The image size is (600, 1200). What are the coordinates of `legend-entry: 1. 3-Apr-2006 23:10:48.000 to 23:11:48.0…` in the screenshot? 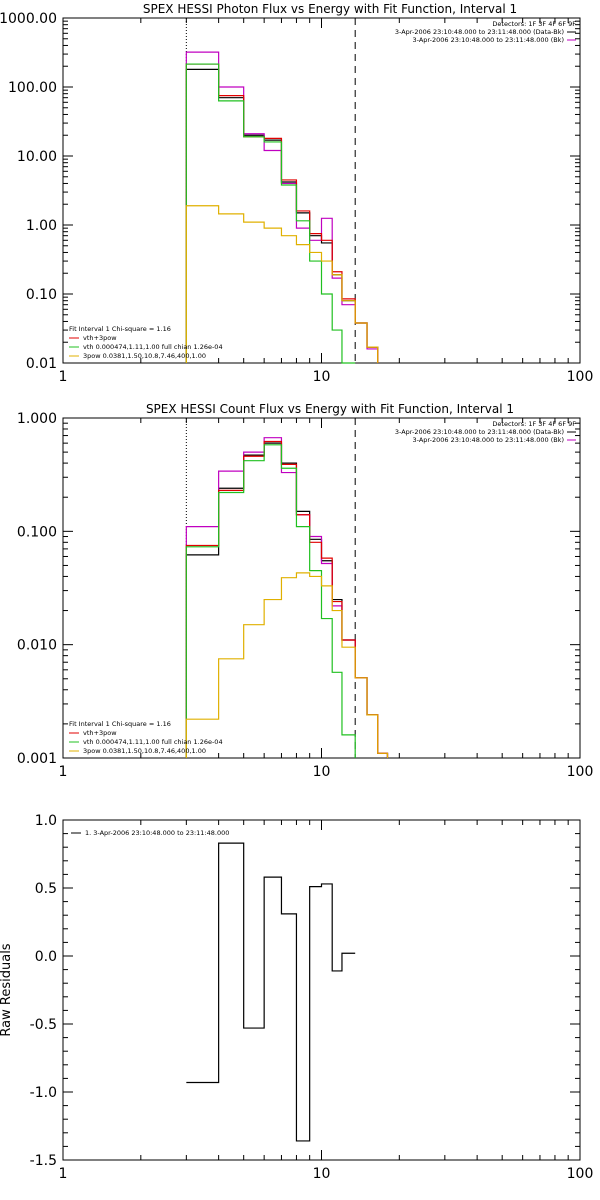 It's located at (157, 833).